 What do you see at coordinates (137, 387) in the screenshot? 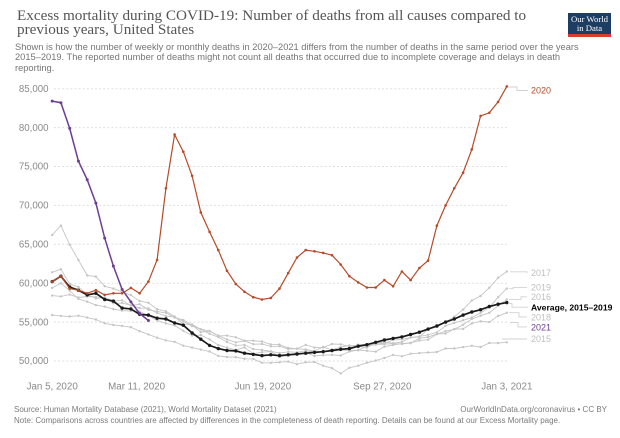
I see `svg-text: Mar 11, 2020` at bounding box center [137, 387].